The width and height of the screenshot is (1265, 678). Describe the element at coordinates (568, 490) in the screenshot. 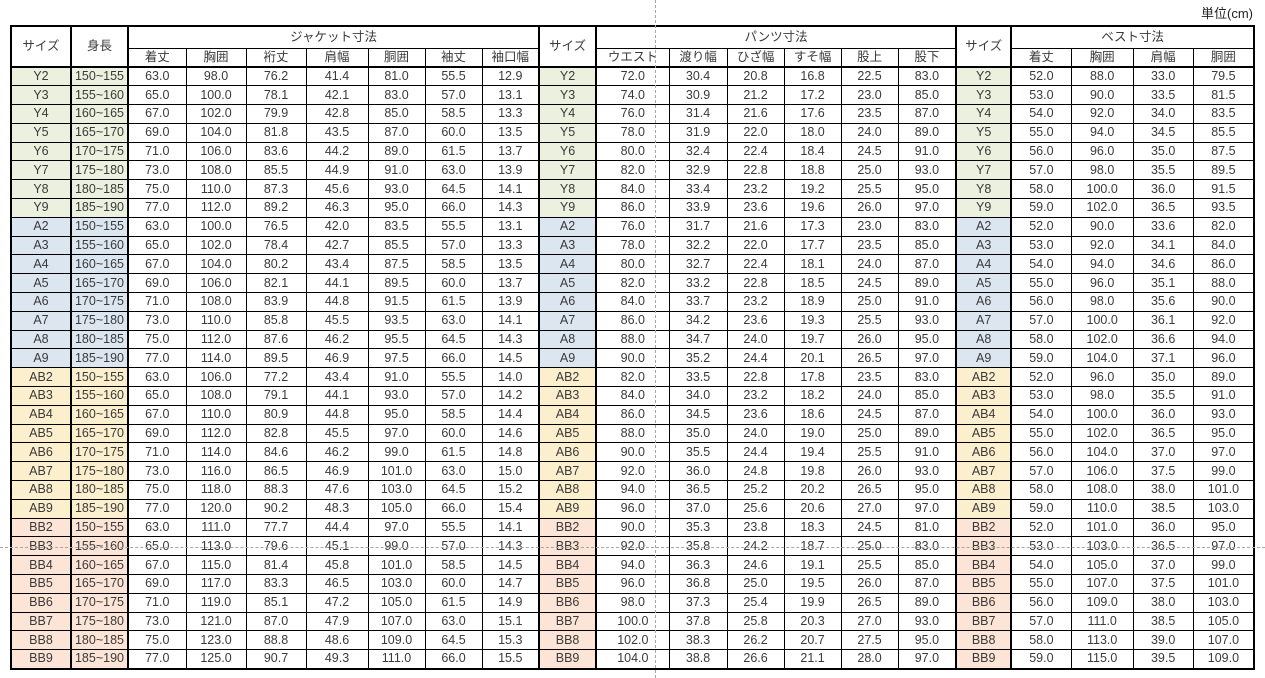

I see `size-cell: AB8` at that location.